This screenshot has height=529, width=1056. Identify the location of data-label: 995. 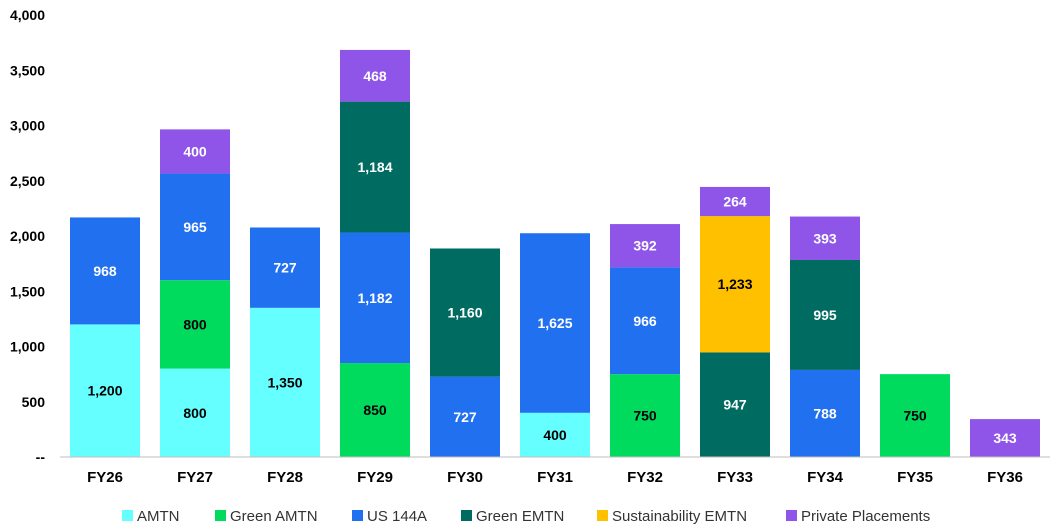
(825, 315).